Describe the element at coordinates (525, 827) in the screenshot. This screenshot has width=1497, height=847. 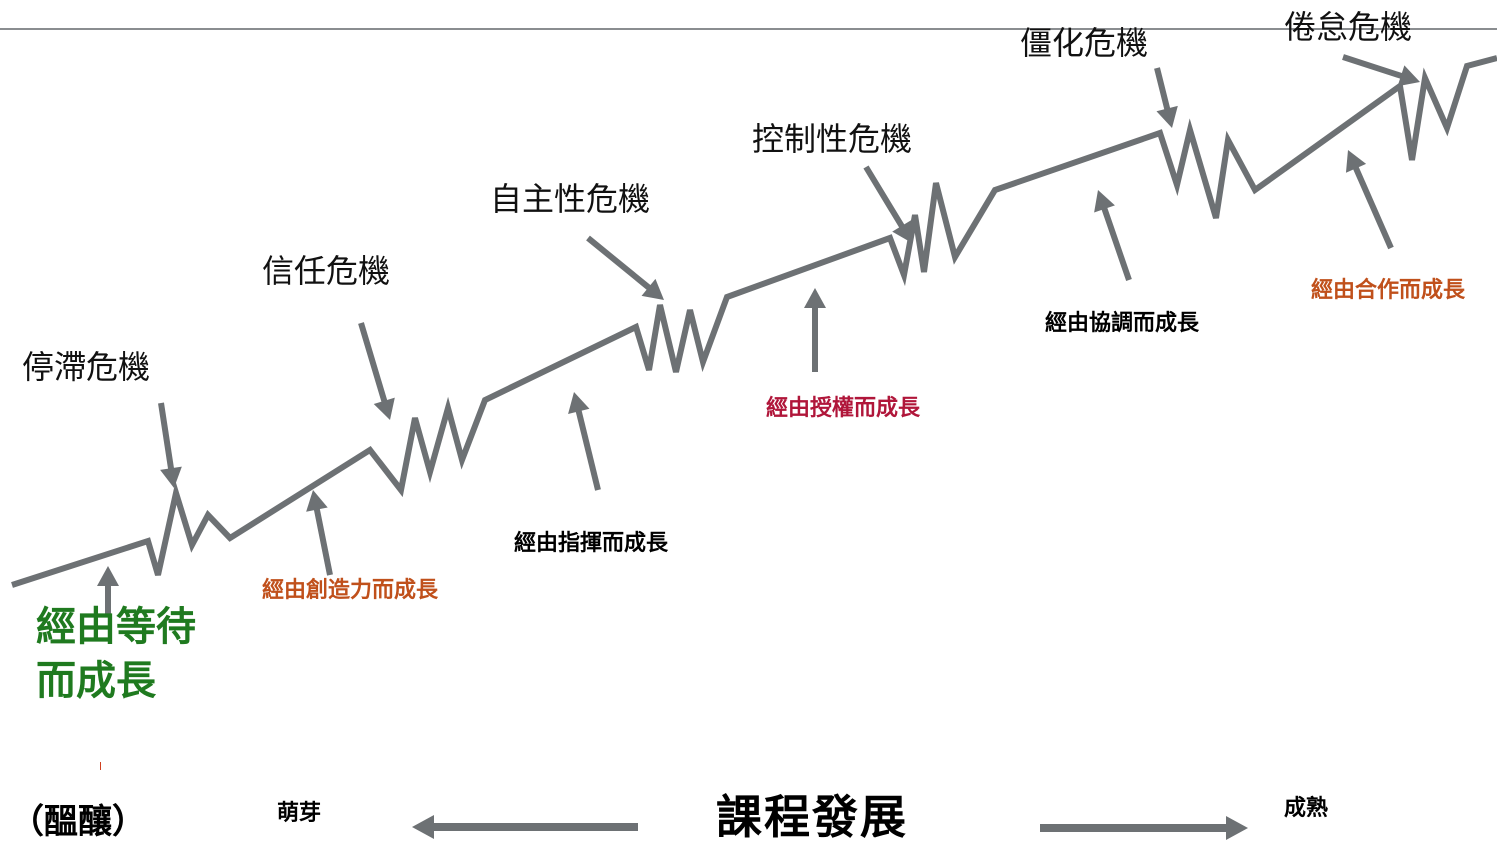
I see `axis-left-arrow` at that location.